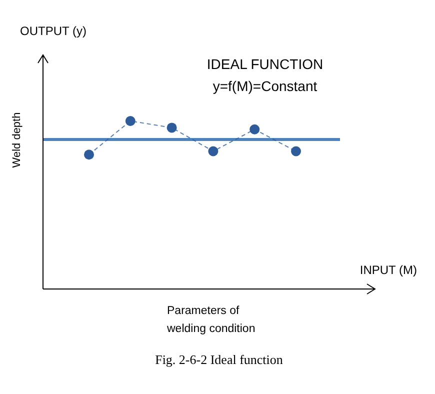 This screenshot has width=435, height=394. I want to click on text: Parameters of, so click(203, 311).